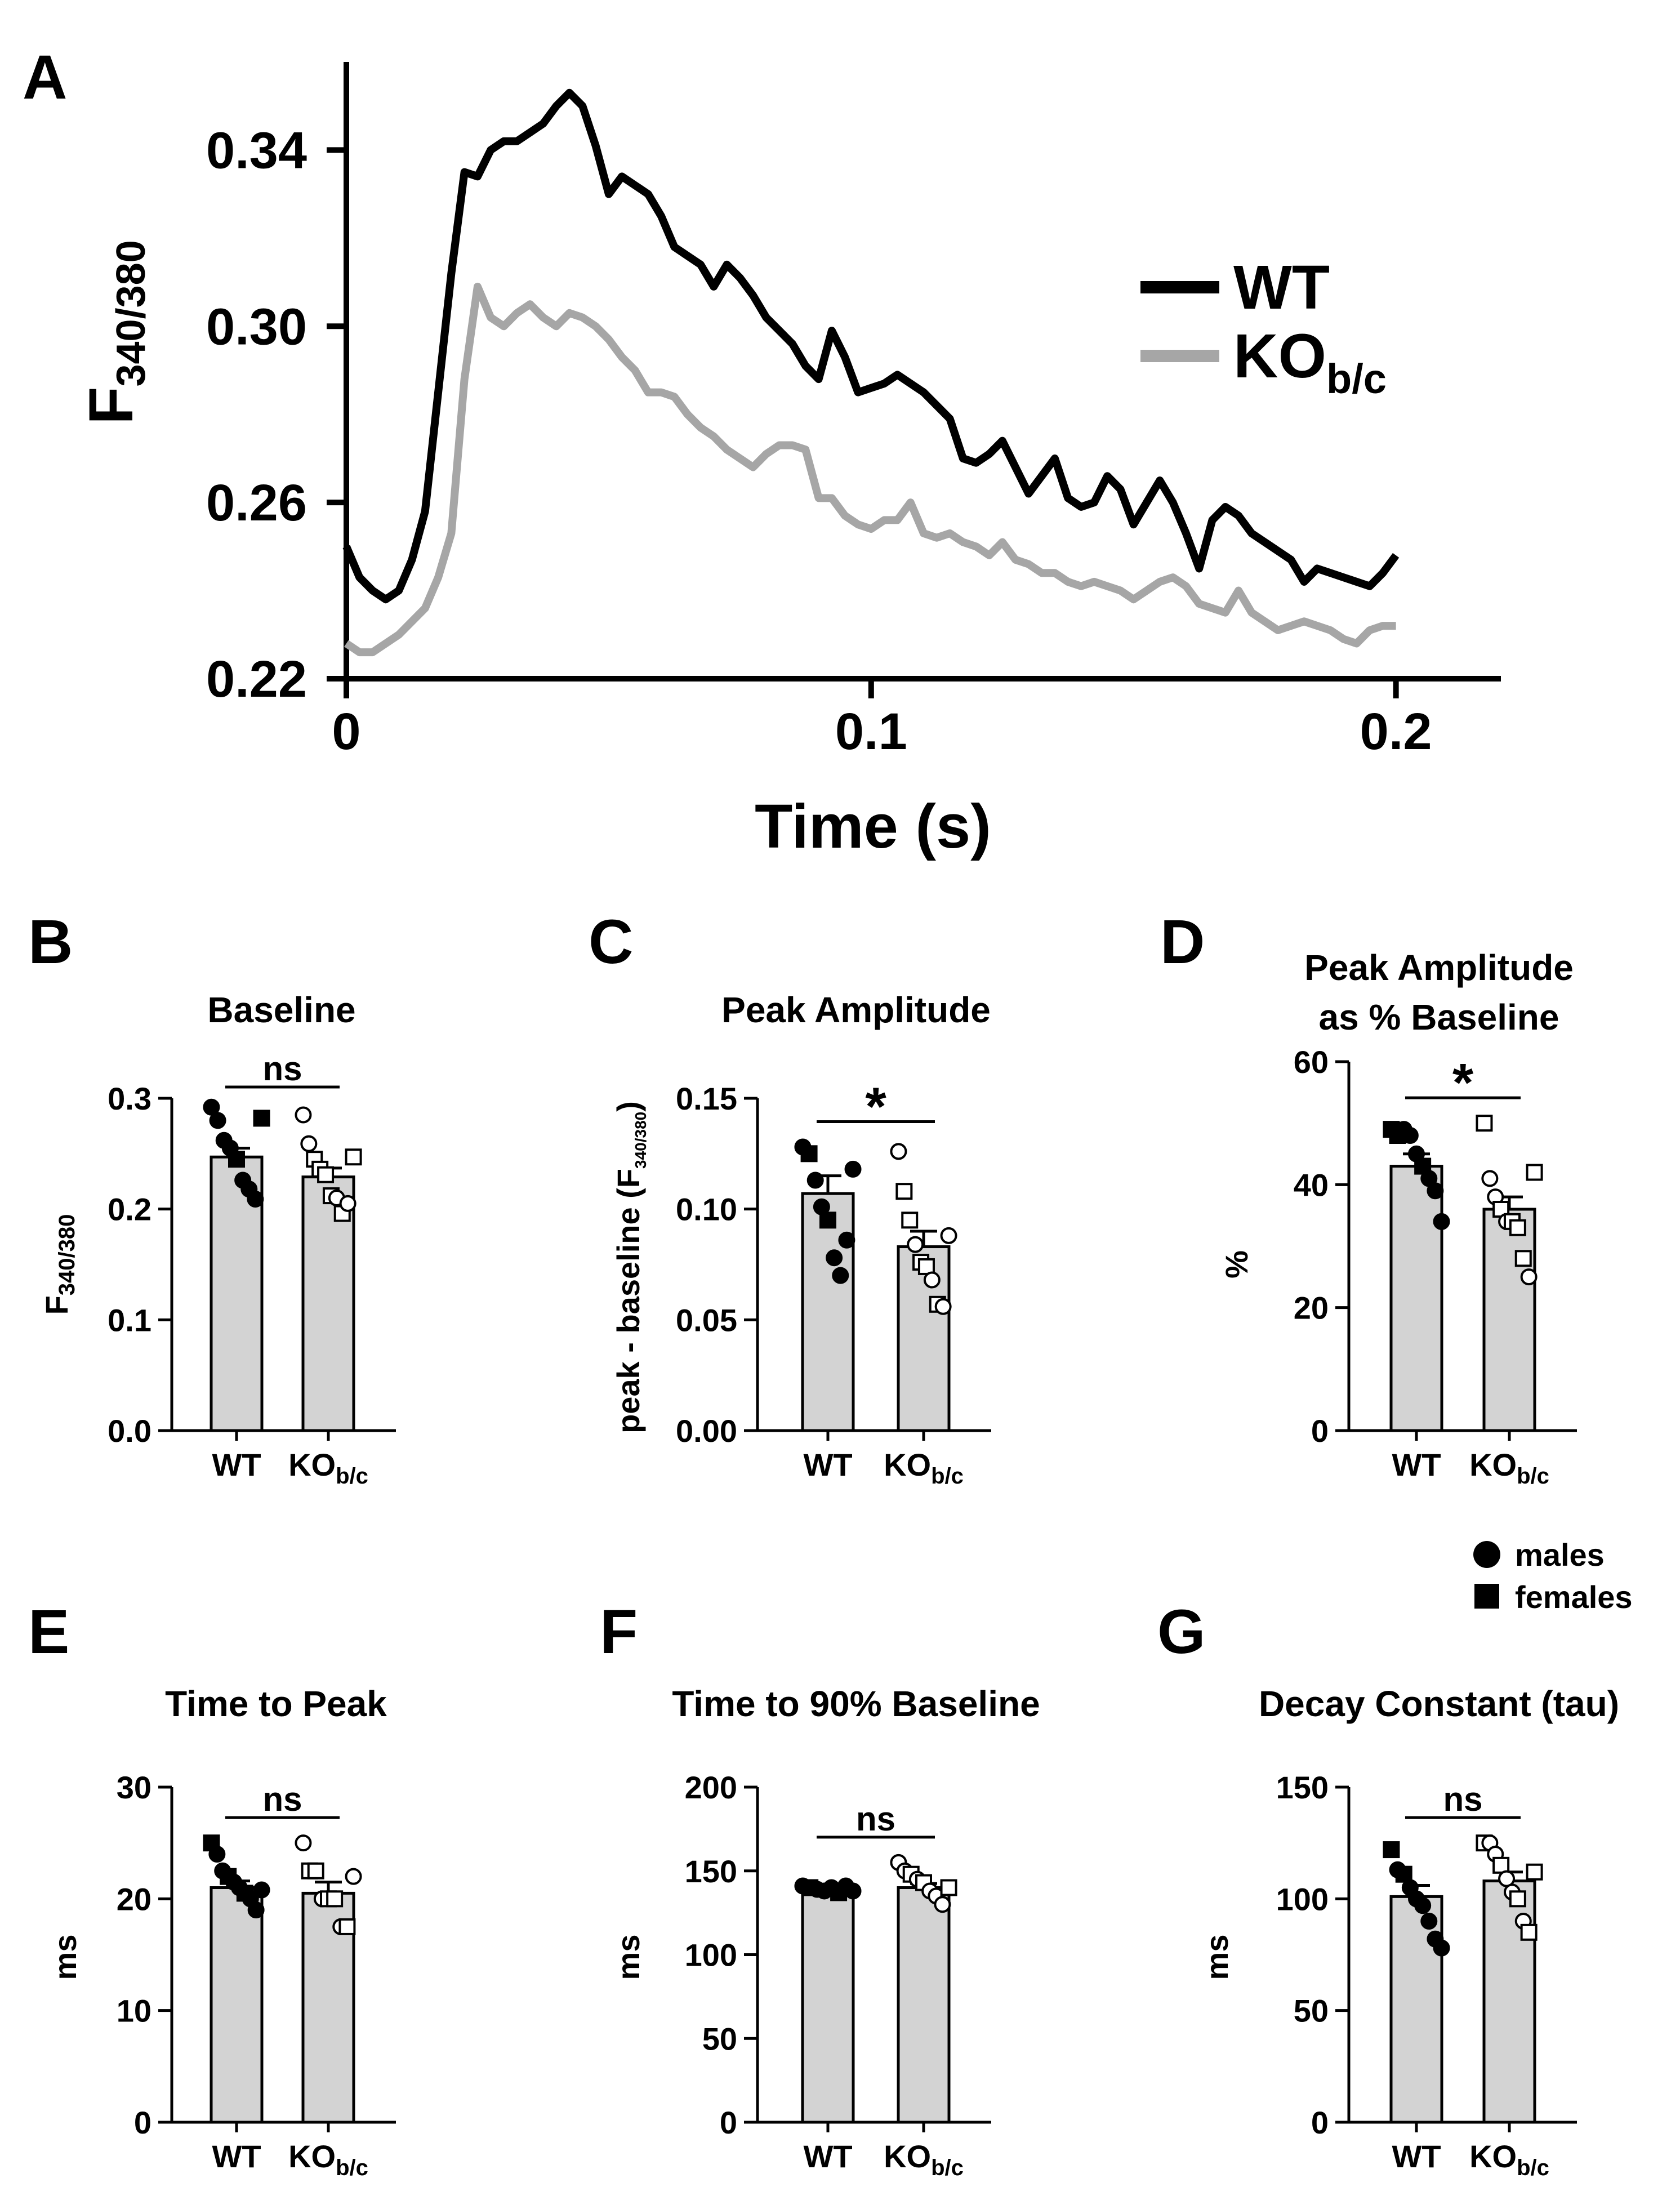 The width and height of the screenshot is (1680, 2187). I want to click on panel-a-x-tick-label: 0, so click(346, 731).